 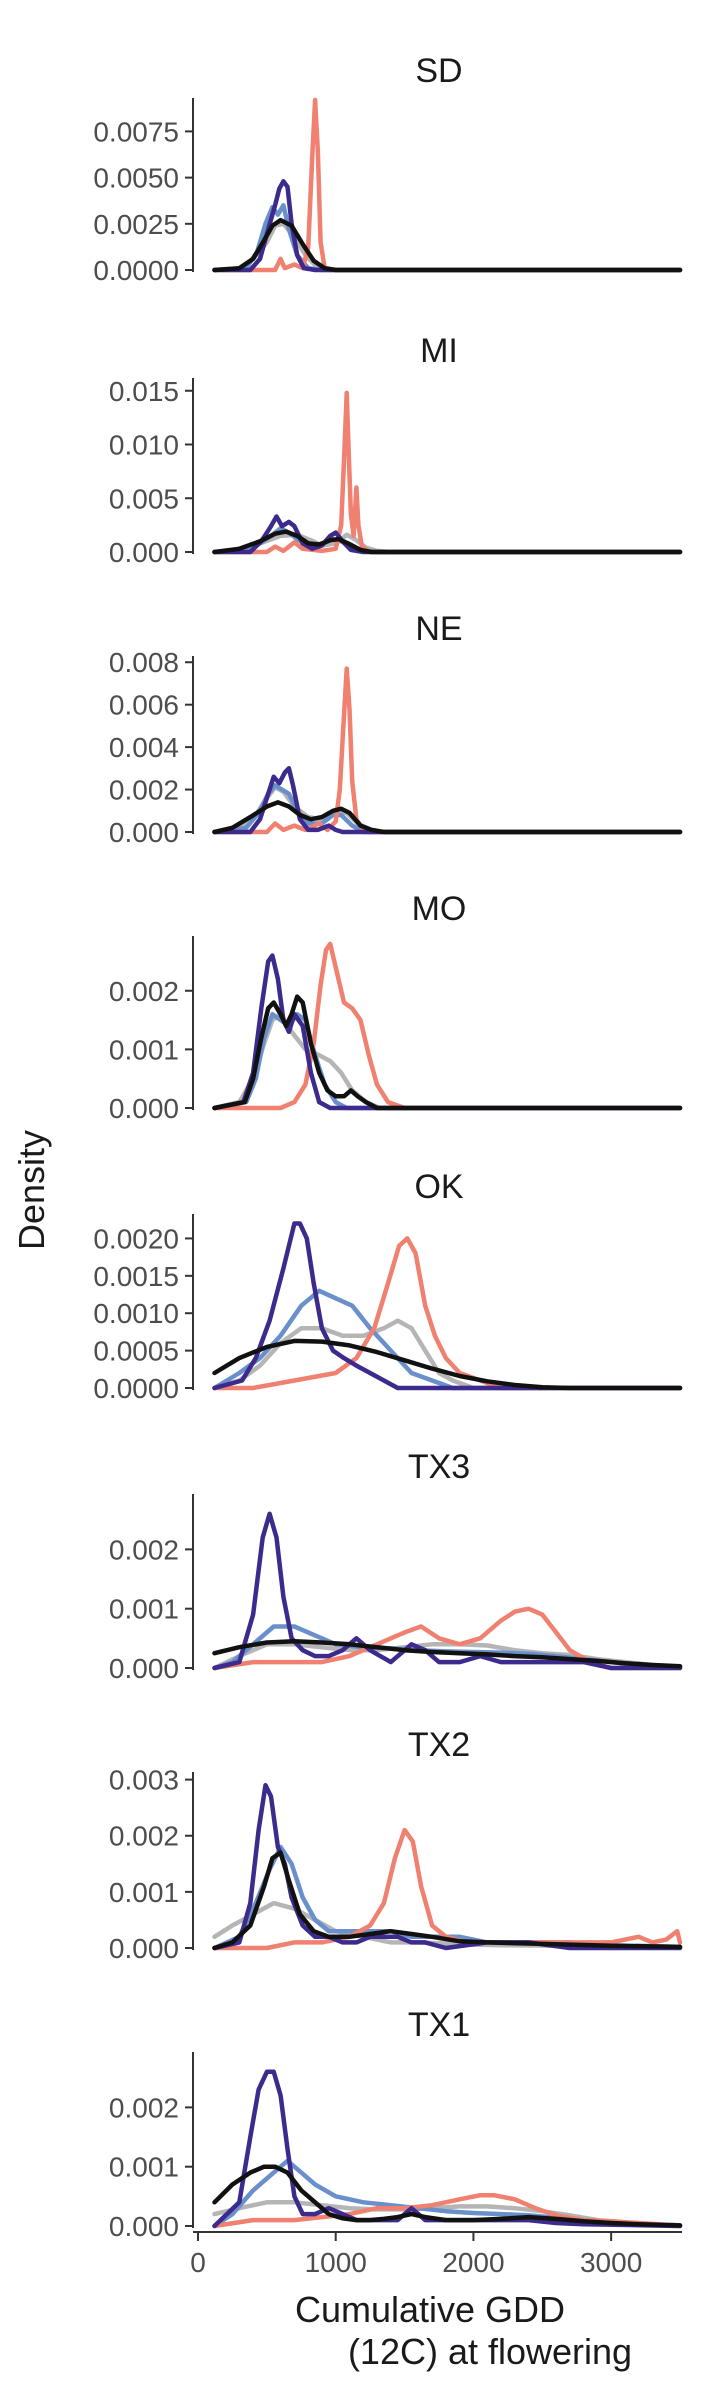 I want to click on panel-ok: OK 0.0000 0.0005 0.0010 0.0015 0.0020, so click(x=388, y=1286).